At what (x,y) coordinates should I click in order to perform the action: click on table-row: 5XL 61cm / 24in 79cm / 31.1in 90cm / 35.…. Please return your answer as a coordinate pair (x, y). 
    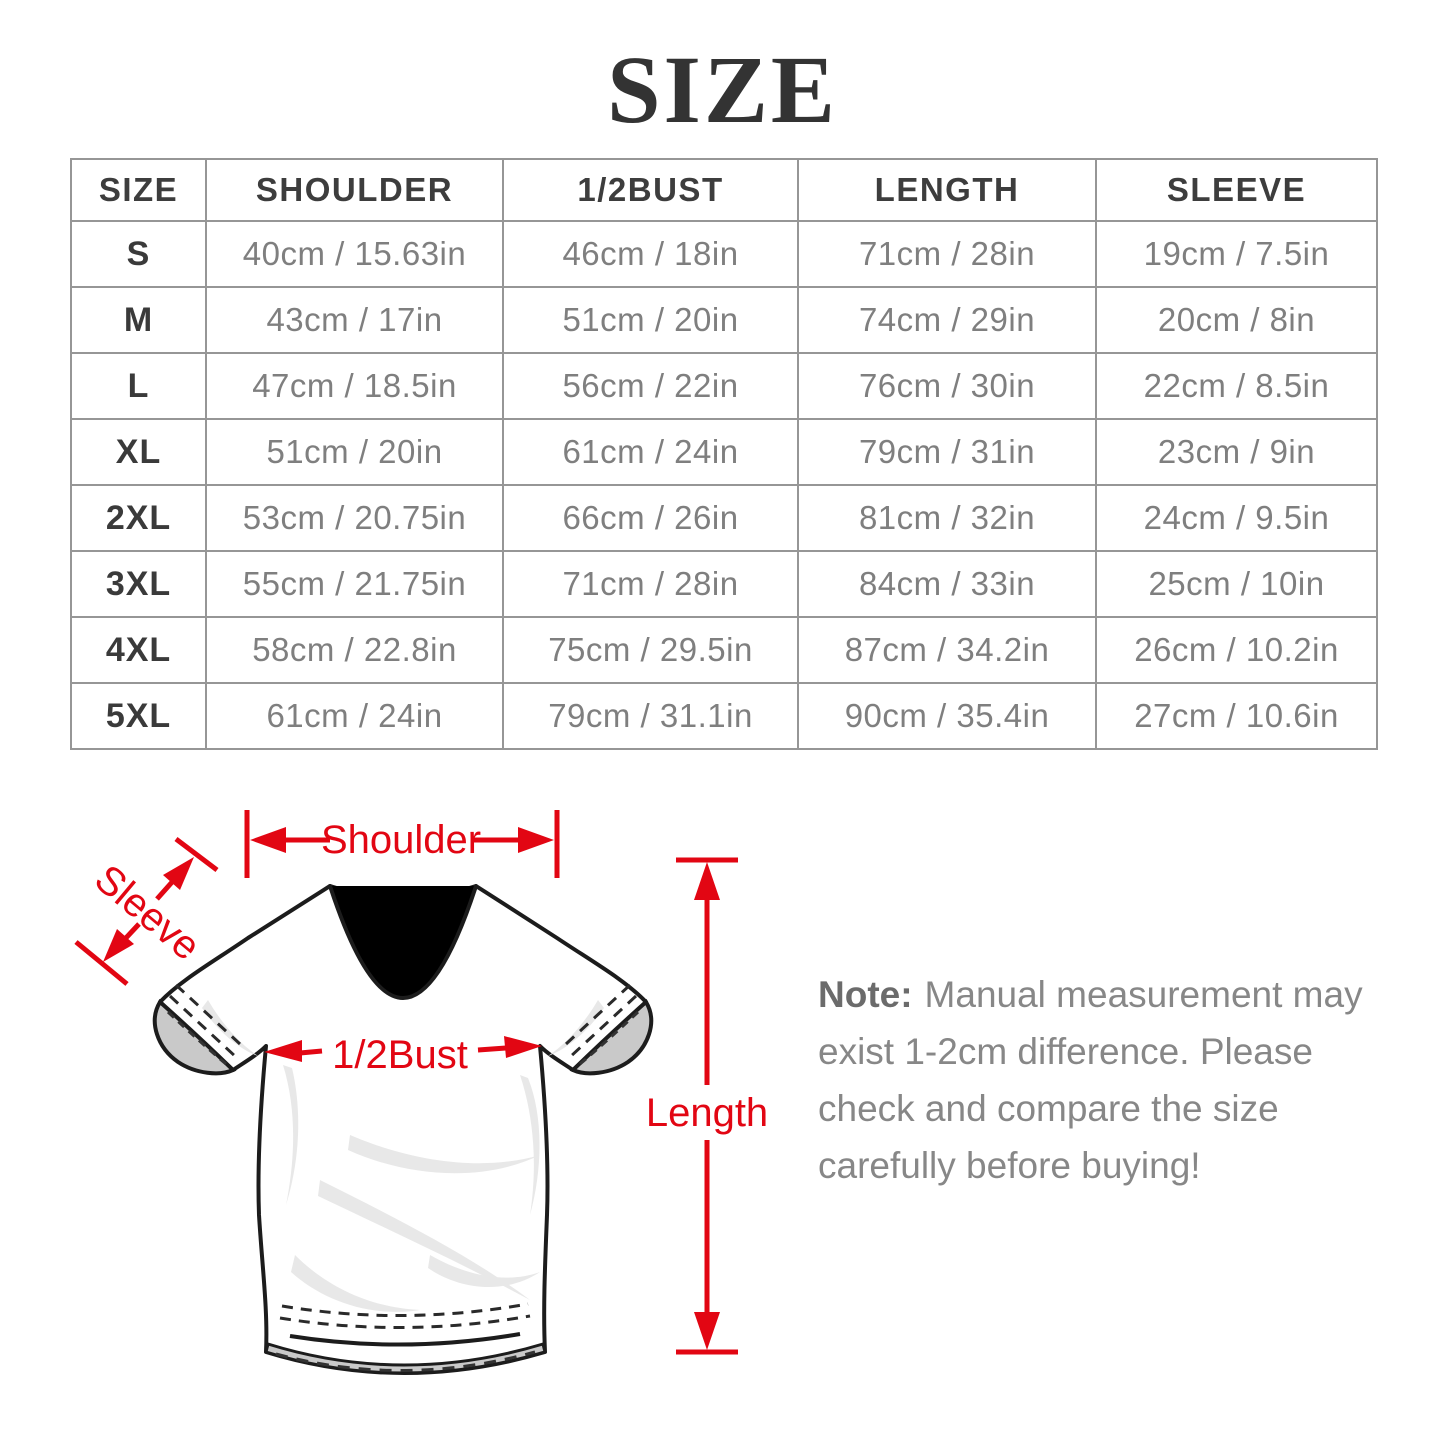
    Looking at the image, I should click on (724, 716).